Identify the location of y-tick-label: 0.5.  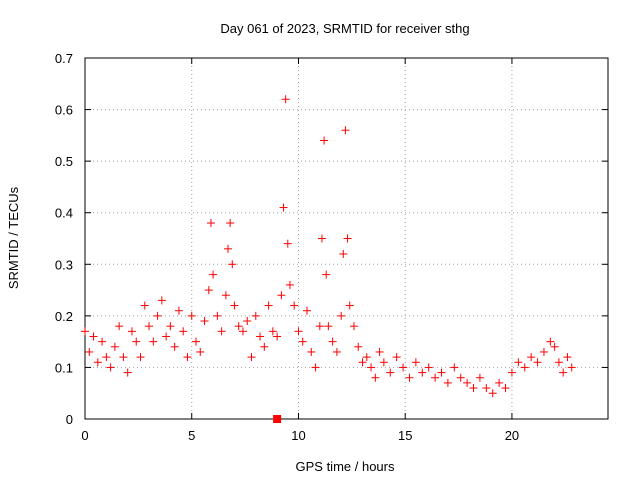
(64, 161).